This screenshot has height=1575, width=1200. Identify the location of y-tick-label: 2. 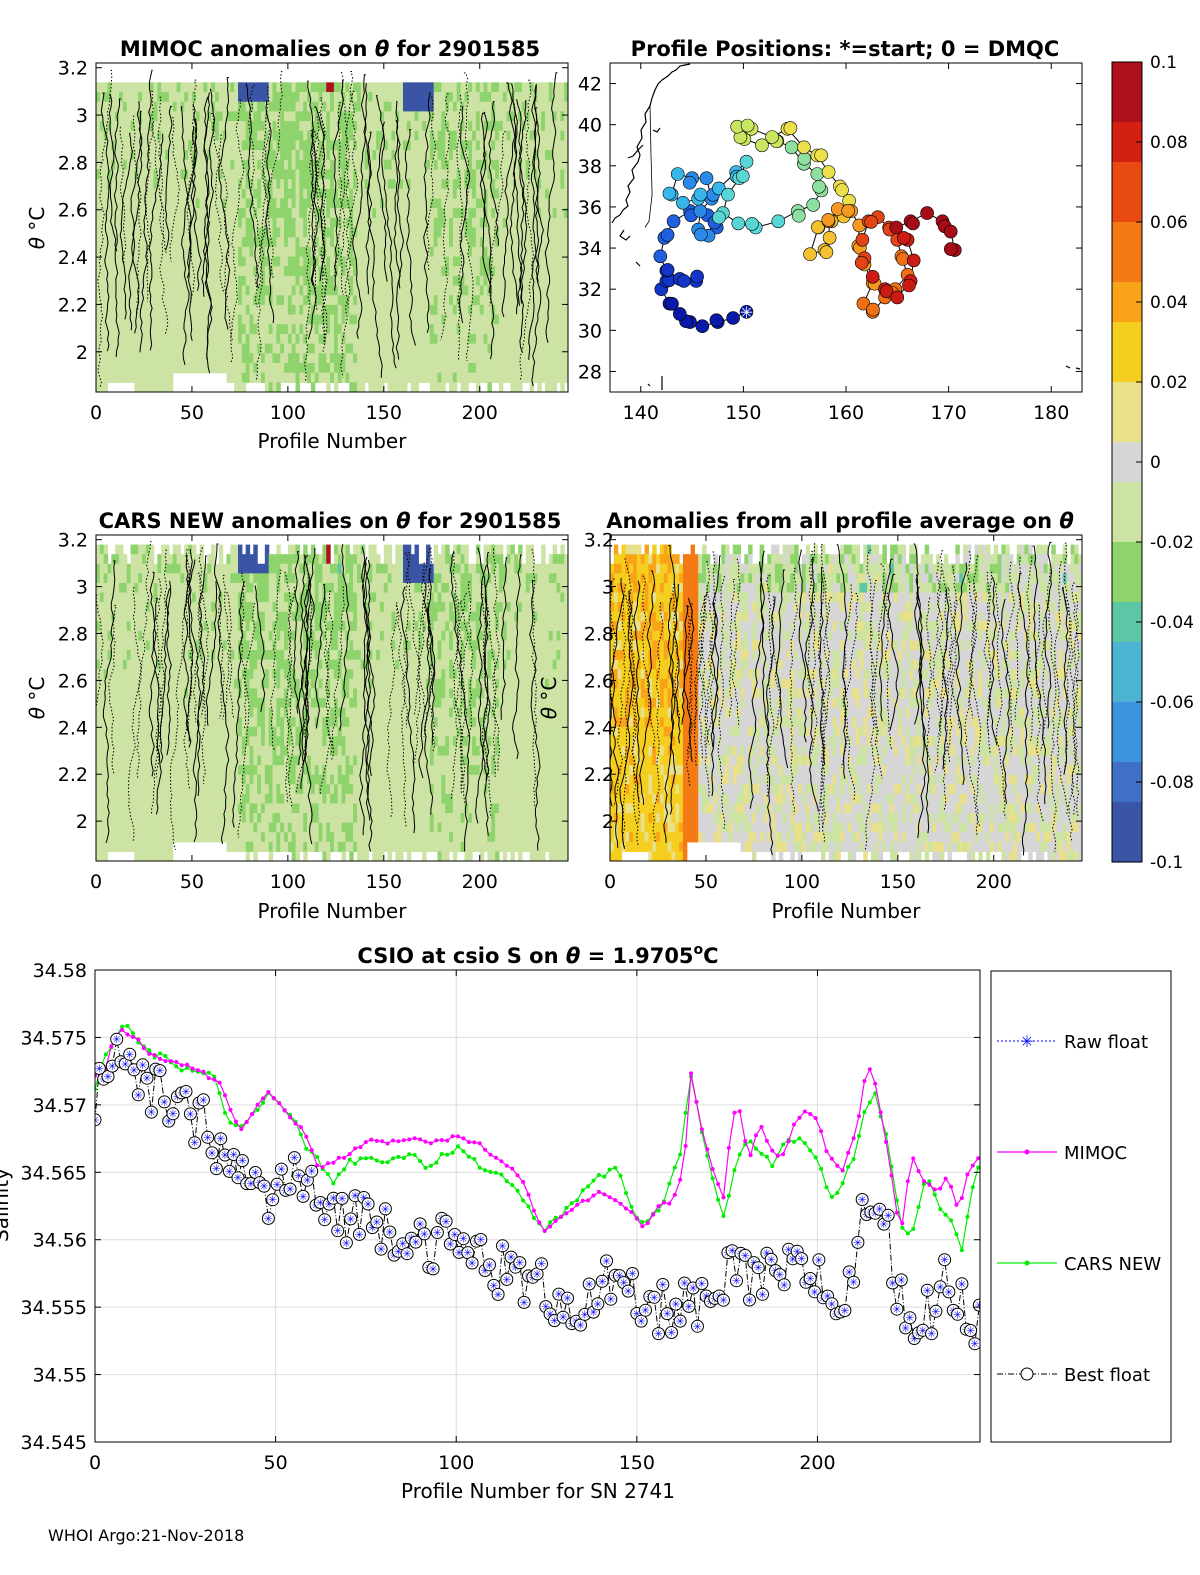
(82, 353).